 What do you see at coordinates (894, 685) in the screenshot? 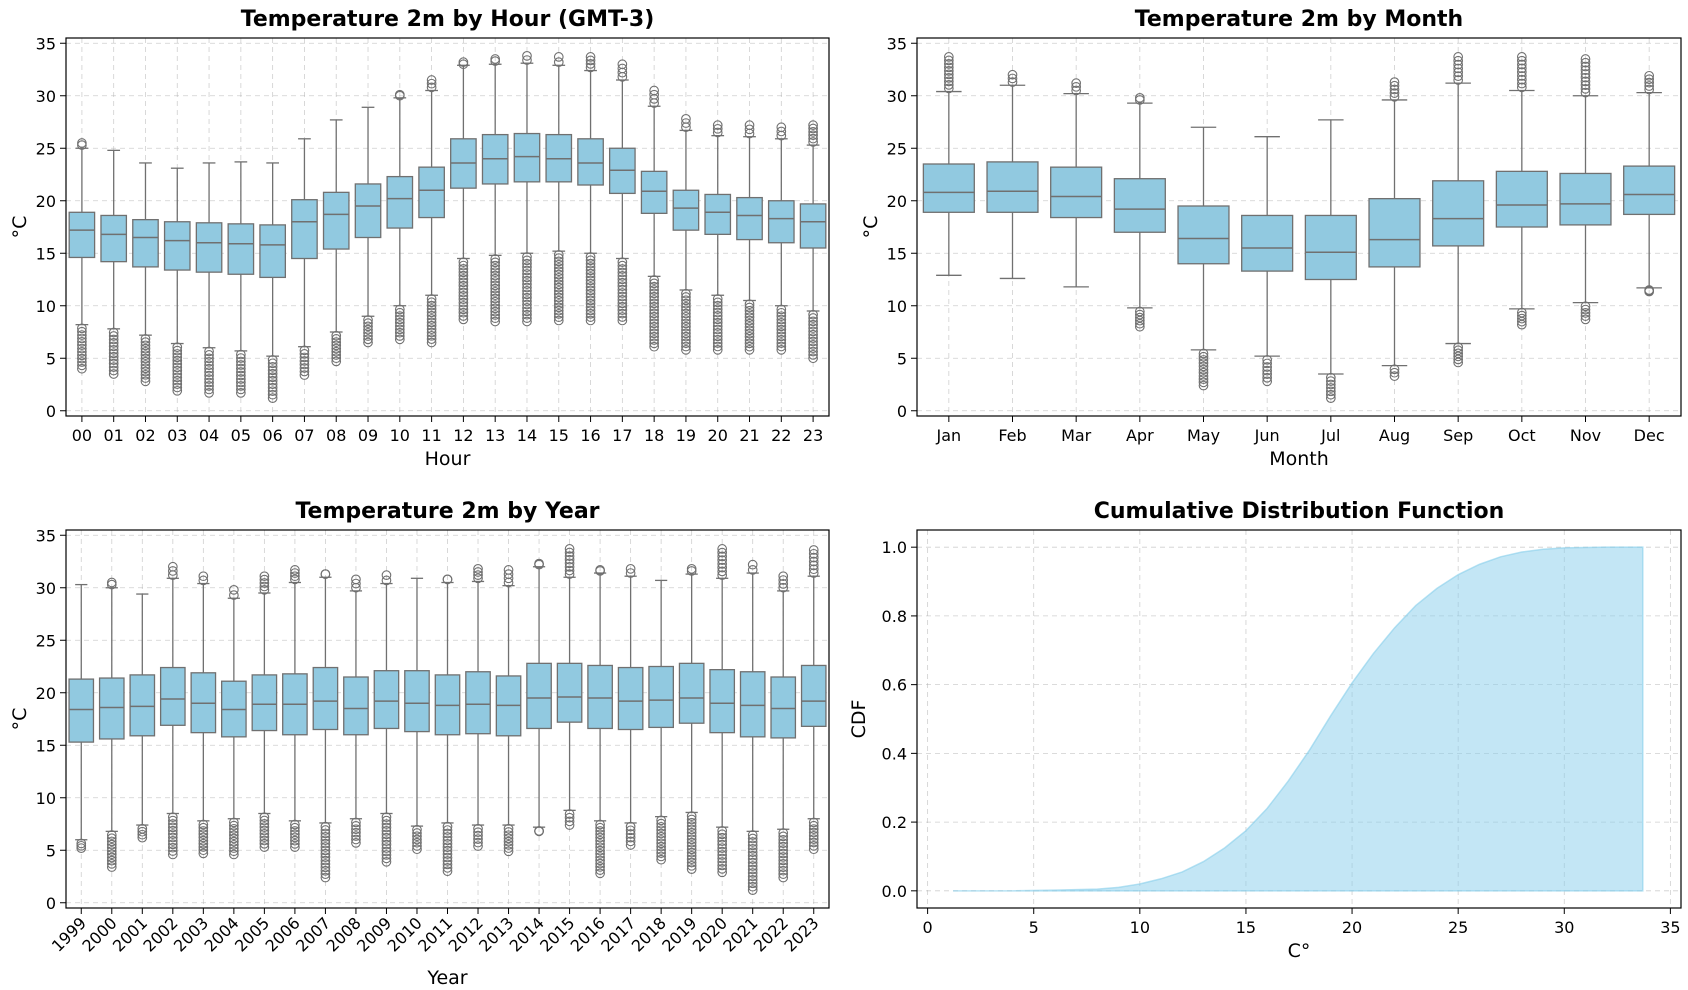
I see `y-tick-label: 0.6` at bounding box center [894, 685].